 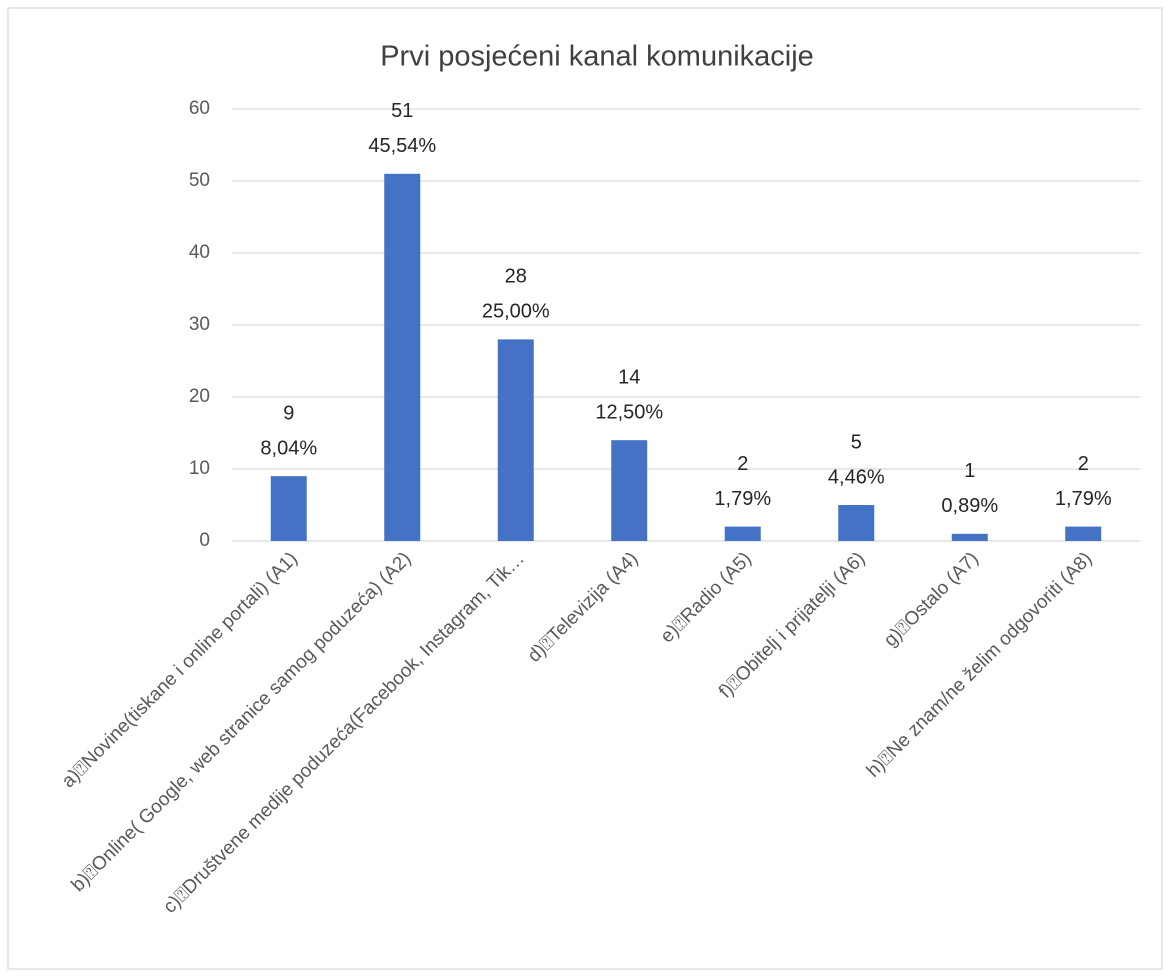 I want to click on y-tick-label: 20, so click(x=199, y=396).